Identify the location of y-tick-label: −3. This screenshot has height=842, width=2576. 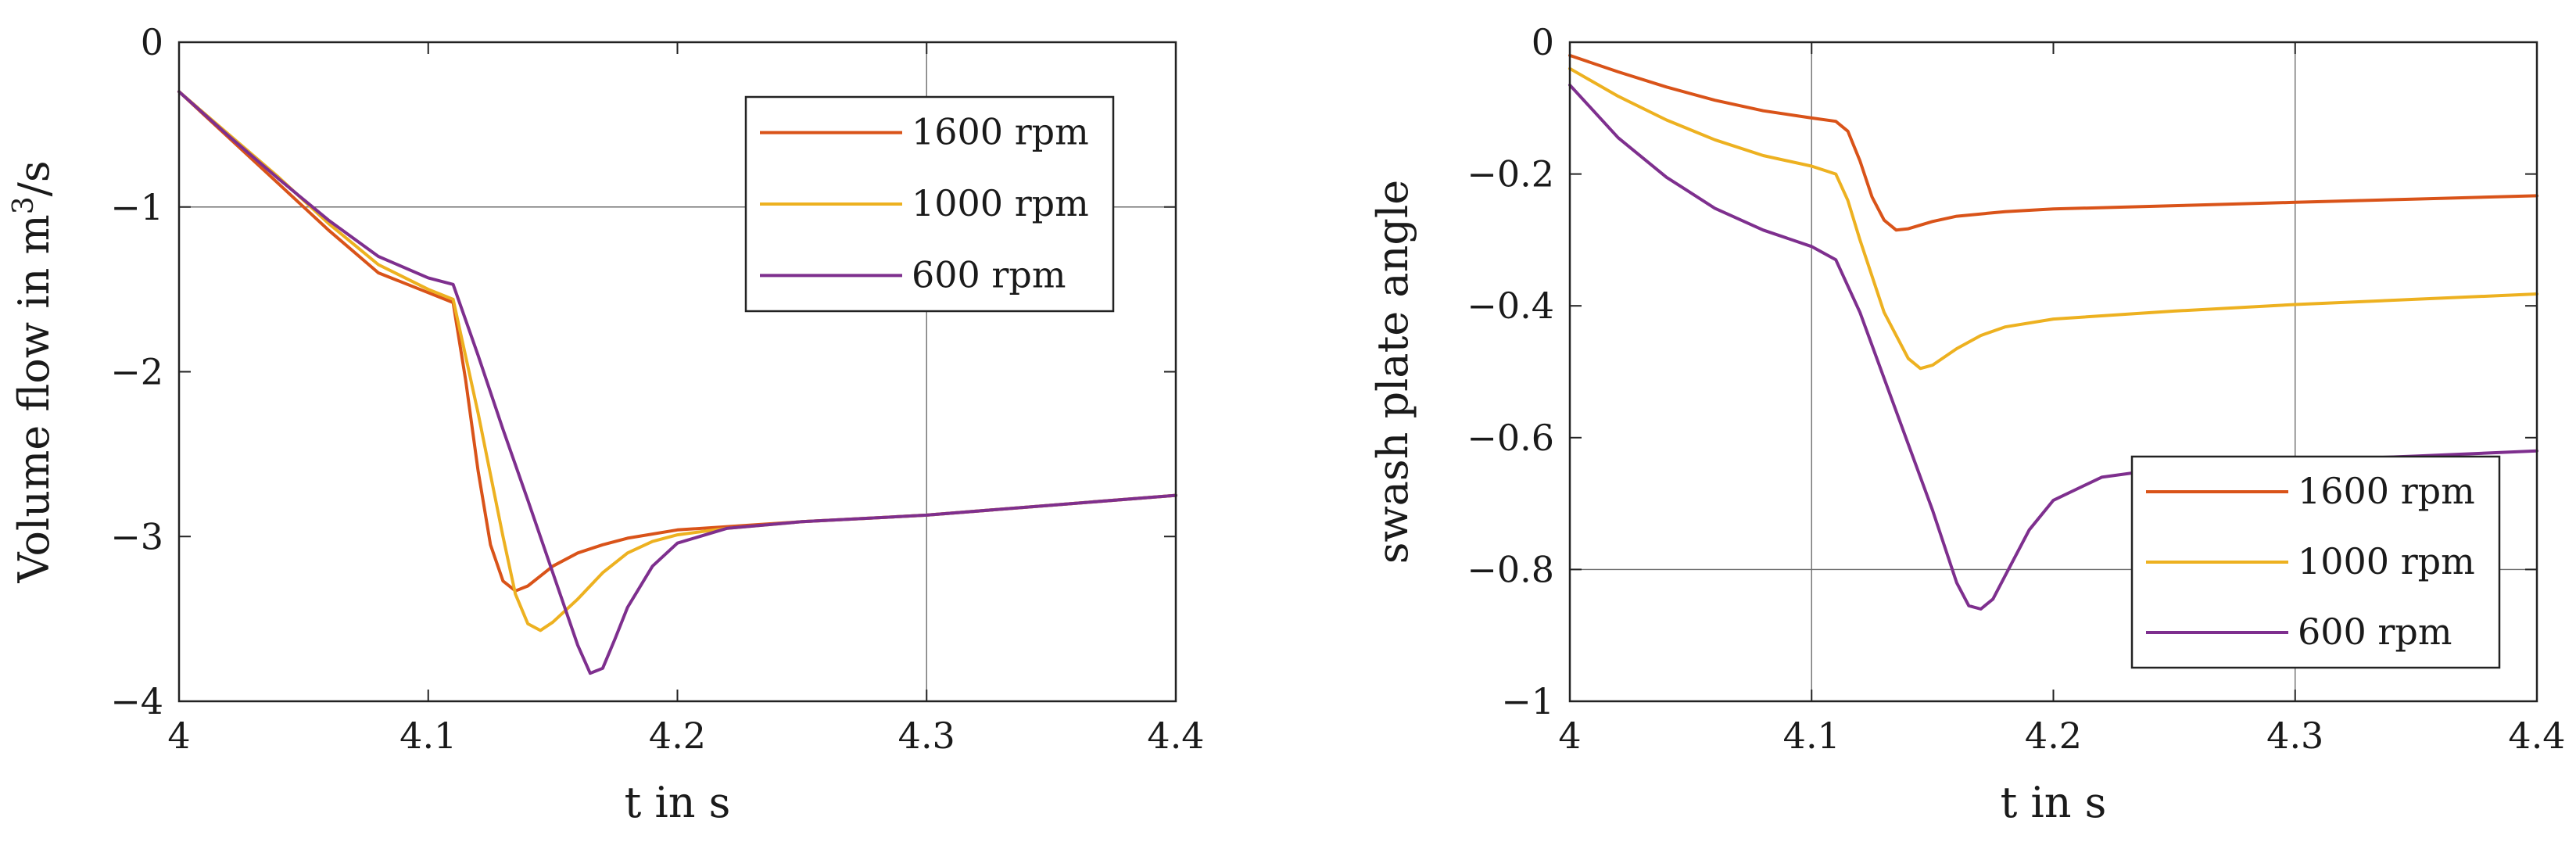
(136, 536).